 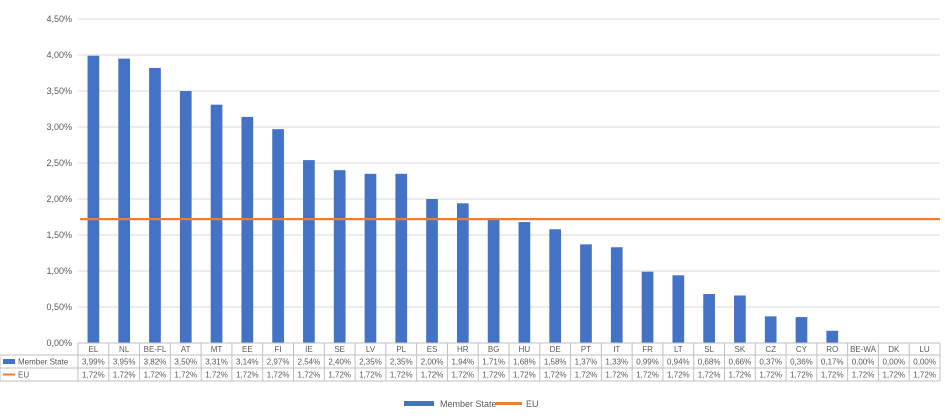 What do you see at coordinates (832, 362) in the screenshot?
I see `table-member-state-value: 0,17%` at bounding box center [832, 362].